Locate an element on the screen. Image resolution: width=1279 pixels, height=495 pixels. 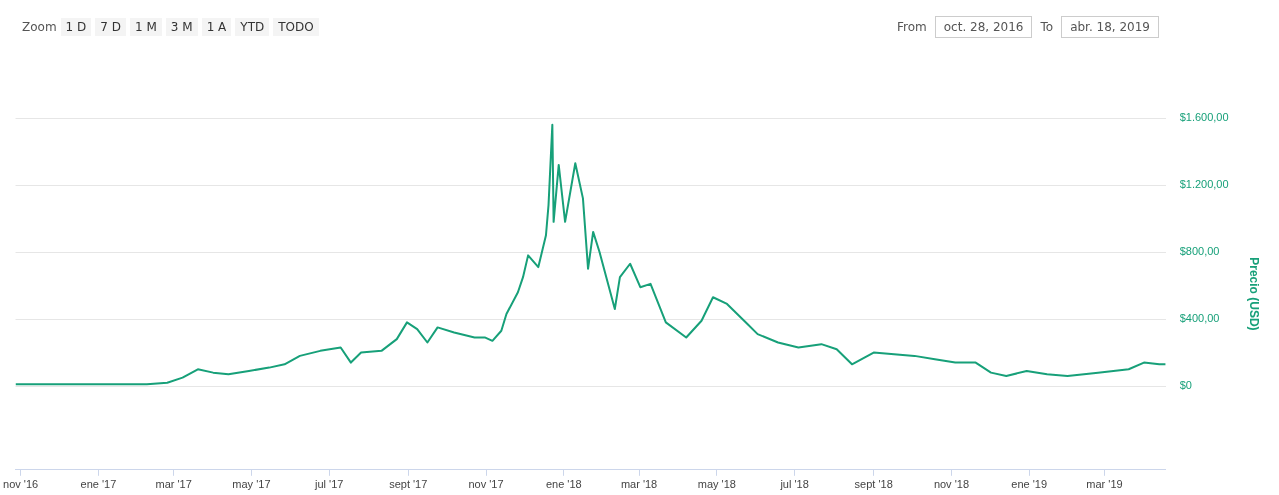
x-tick-label: ene '17 is located at coordinates (98, 484).